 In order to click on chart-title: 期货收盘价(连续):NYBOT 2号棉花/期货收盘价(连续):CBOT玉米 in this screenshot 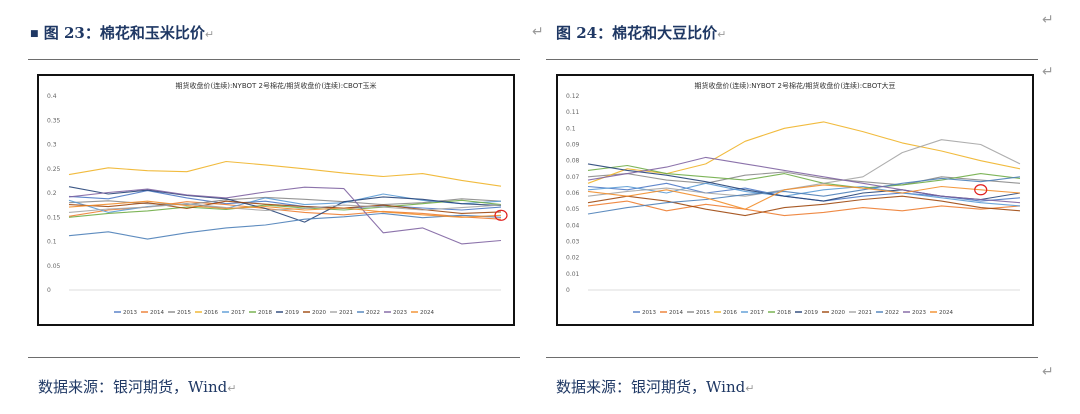, I will do `click(275, 85)`.